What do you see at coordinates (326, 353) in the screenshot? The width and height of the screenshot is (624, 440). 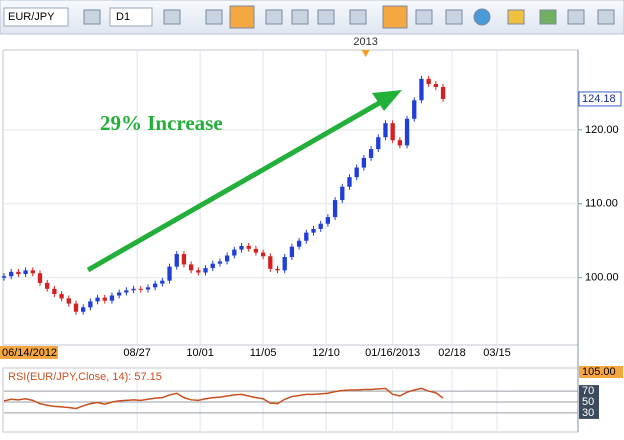 I see `x-tick-label: 12/10` at bounding box center [326, 353].